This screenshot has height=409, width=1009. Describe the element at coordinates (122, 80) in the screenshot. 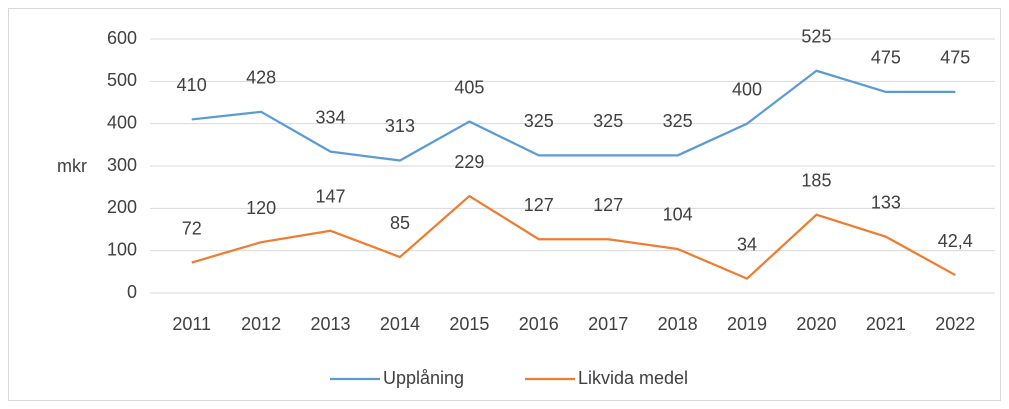

I see `y-tick-label: 500` at that location.